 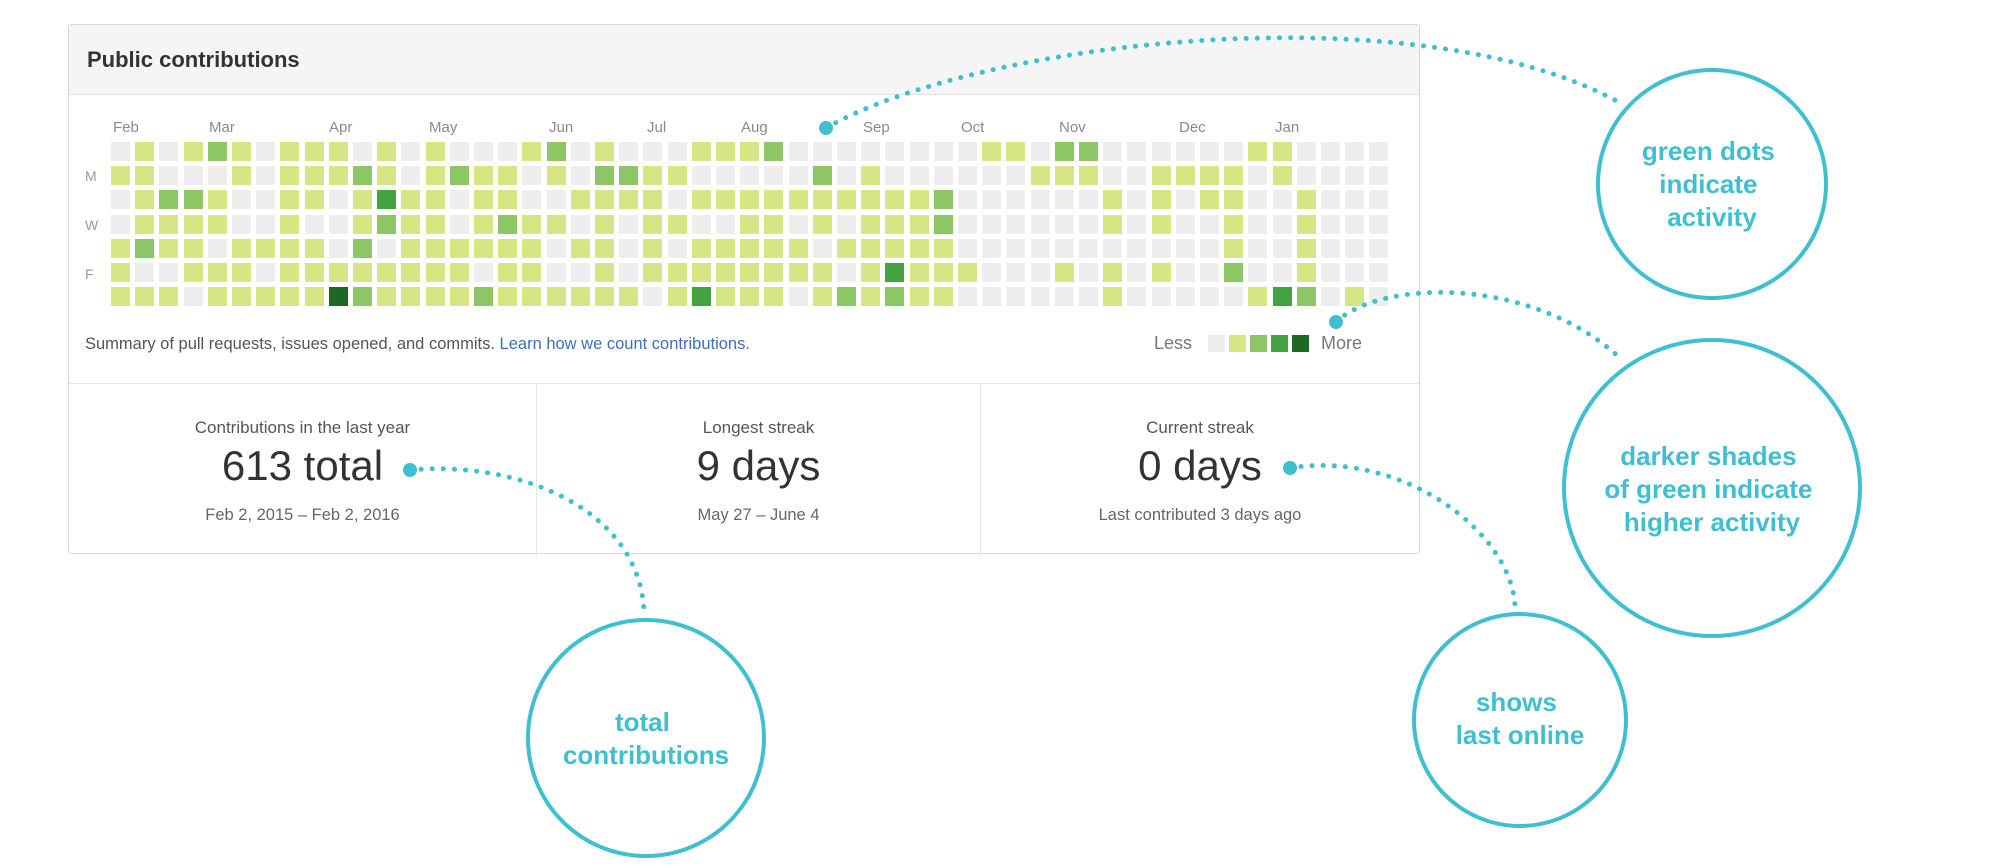 I want to click on stat-subtext: Feb 2, 2015 – Feb 2, 2016, so click(x=302, y=515).